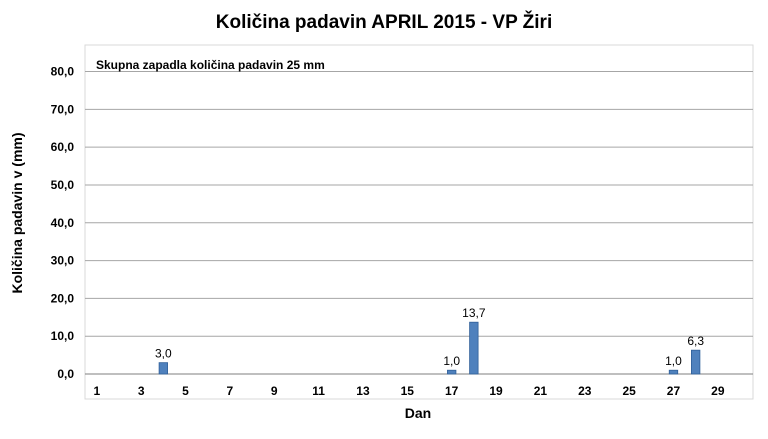  I want to click on y-tick-label: 0,0, so click(65, 374).